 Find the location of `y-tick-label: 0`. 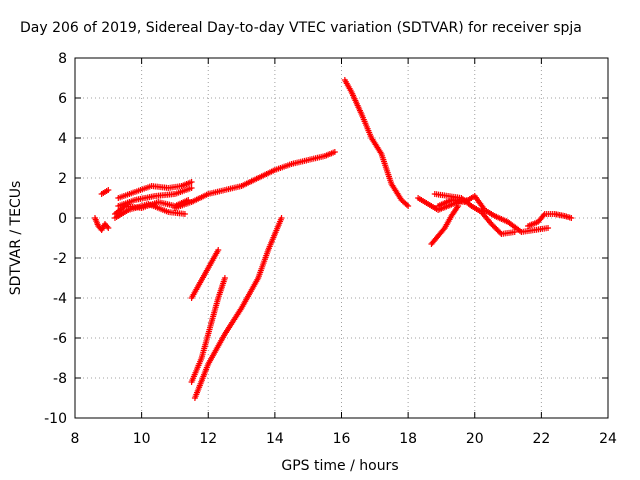

y-tick-label: 0 is located at coordinates (62, 219).